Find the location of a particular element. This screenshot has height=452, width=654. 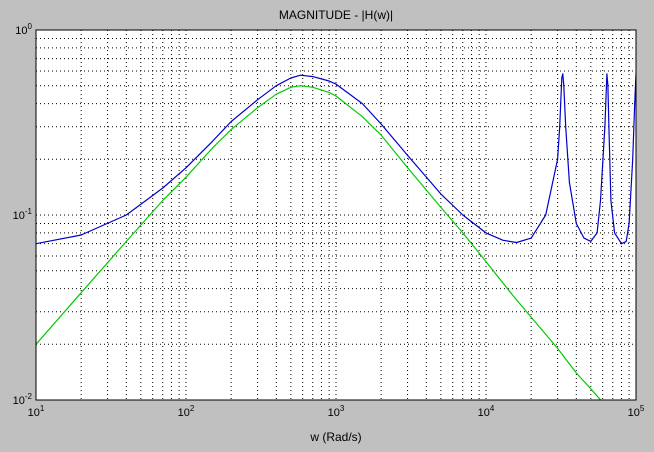

x-tick-label: 10¹ is located at coordinates (36, 411).